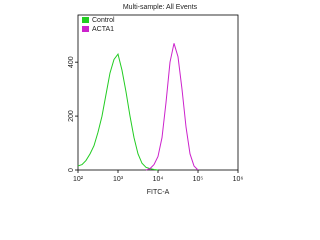  What do you see at coordinates (103, 20) in the screenshot?
I see `legend-label: Control` at bounding box center [103, 20].